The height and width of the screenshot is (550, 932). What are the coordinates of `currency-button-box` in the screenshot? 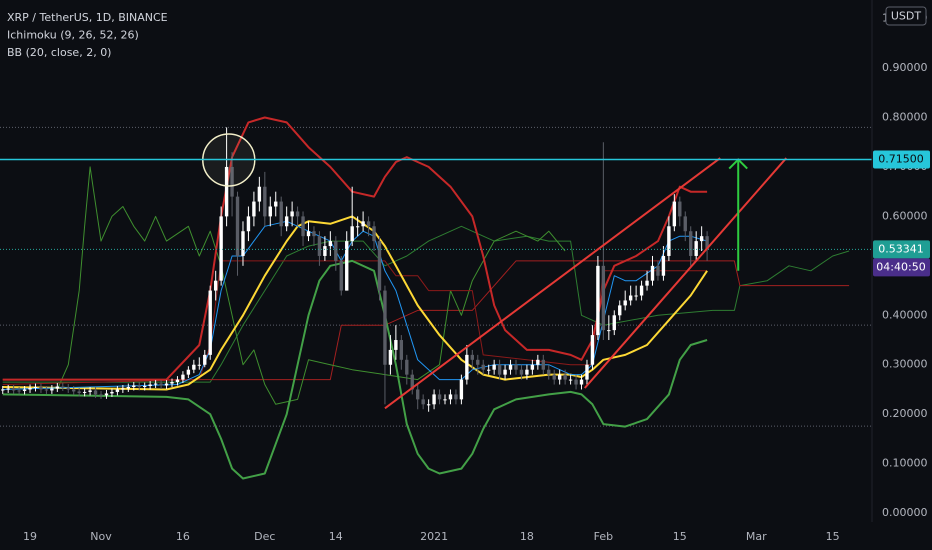 It's located at (906, 16).